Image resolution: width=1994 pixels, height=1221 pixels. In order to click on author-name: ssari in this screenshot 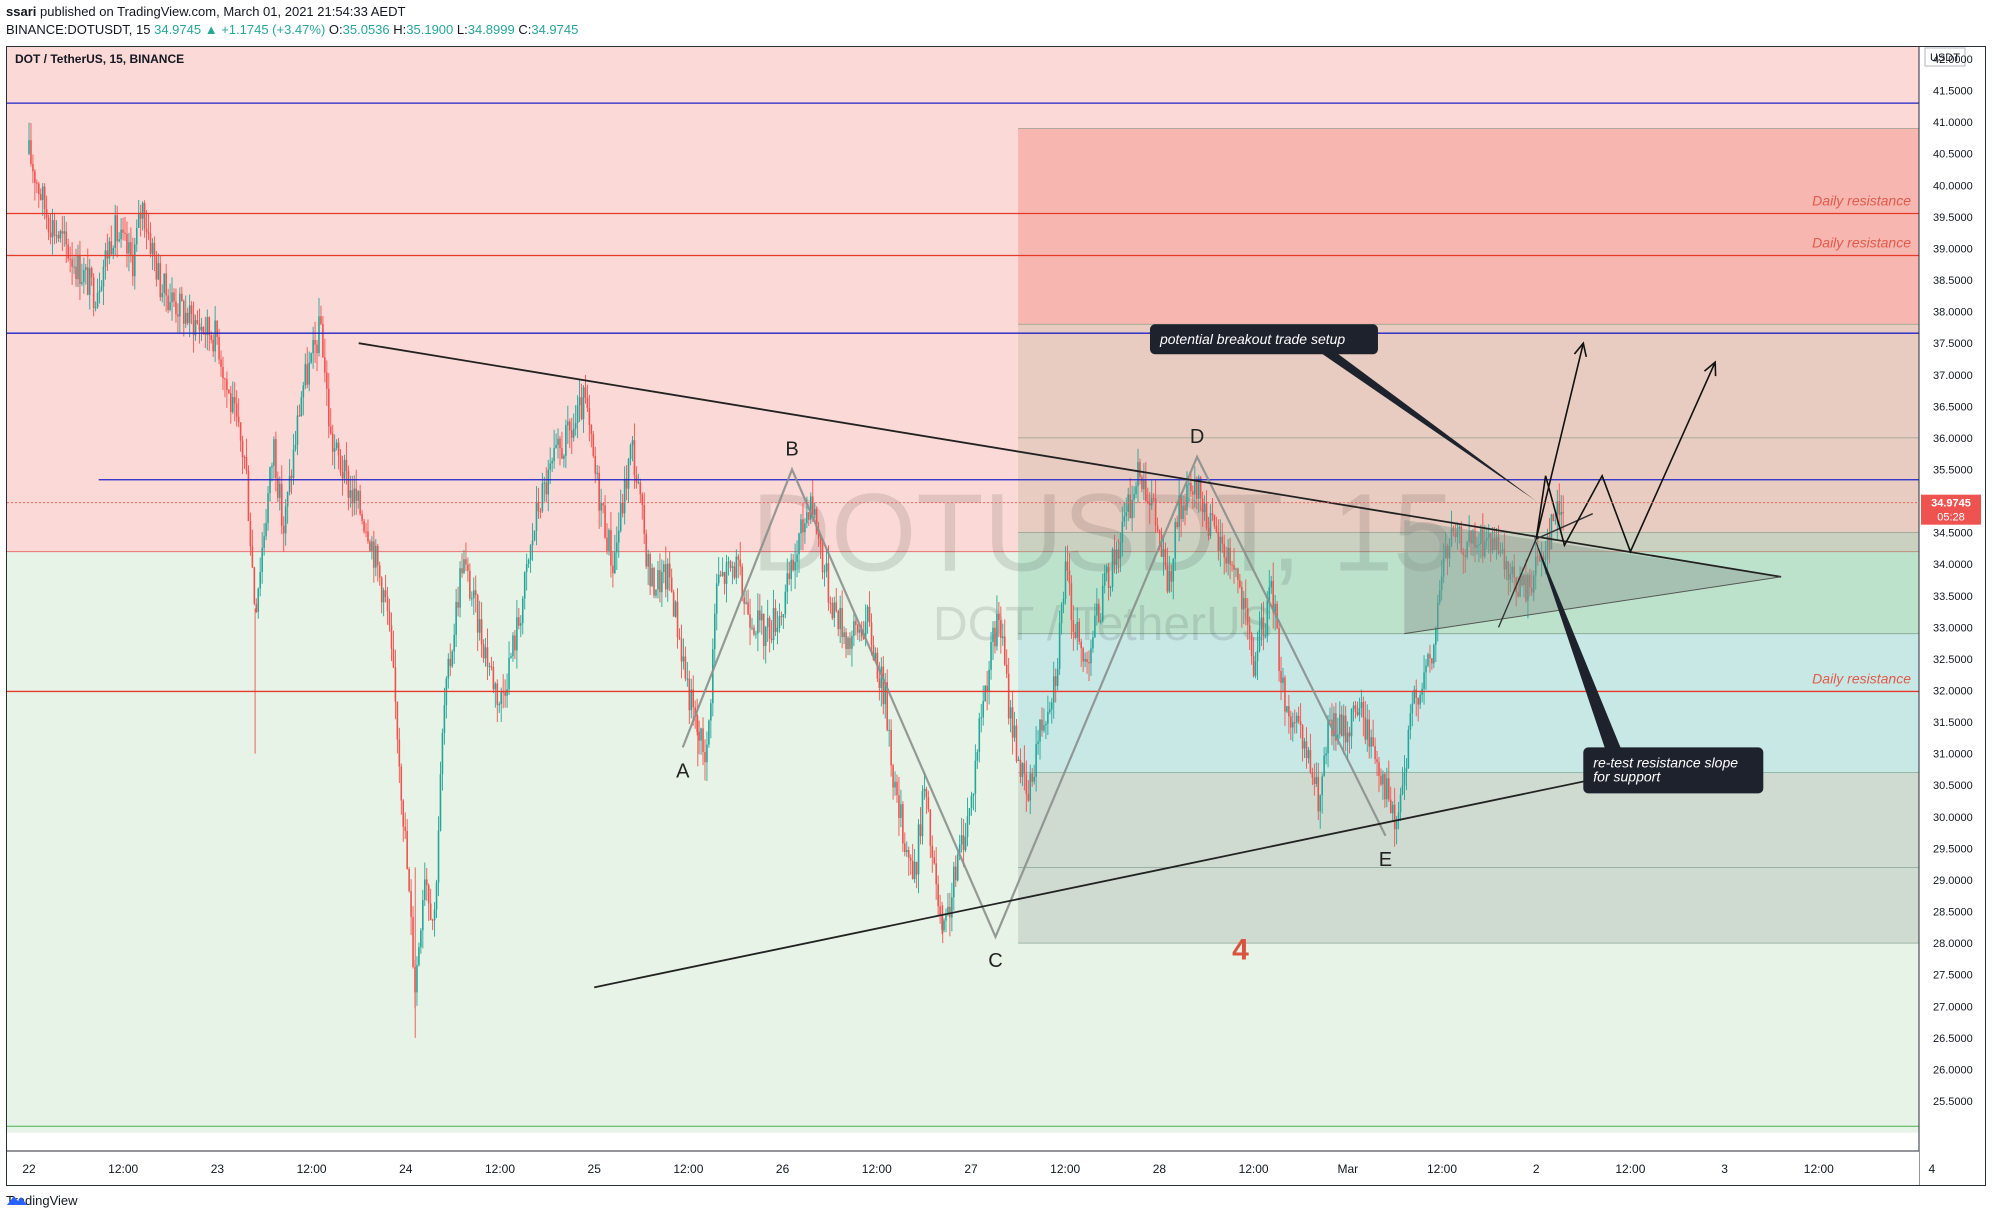, I will do `click(21, 11)`.